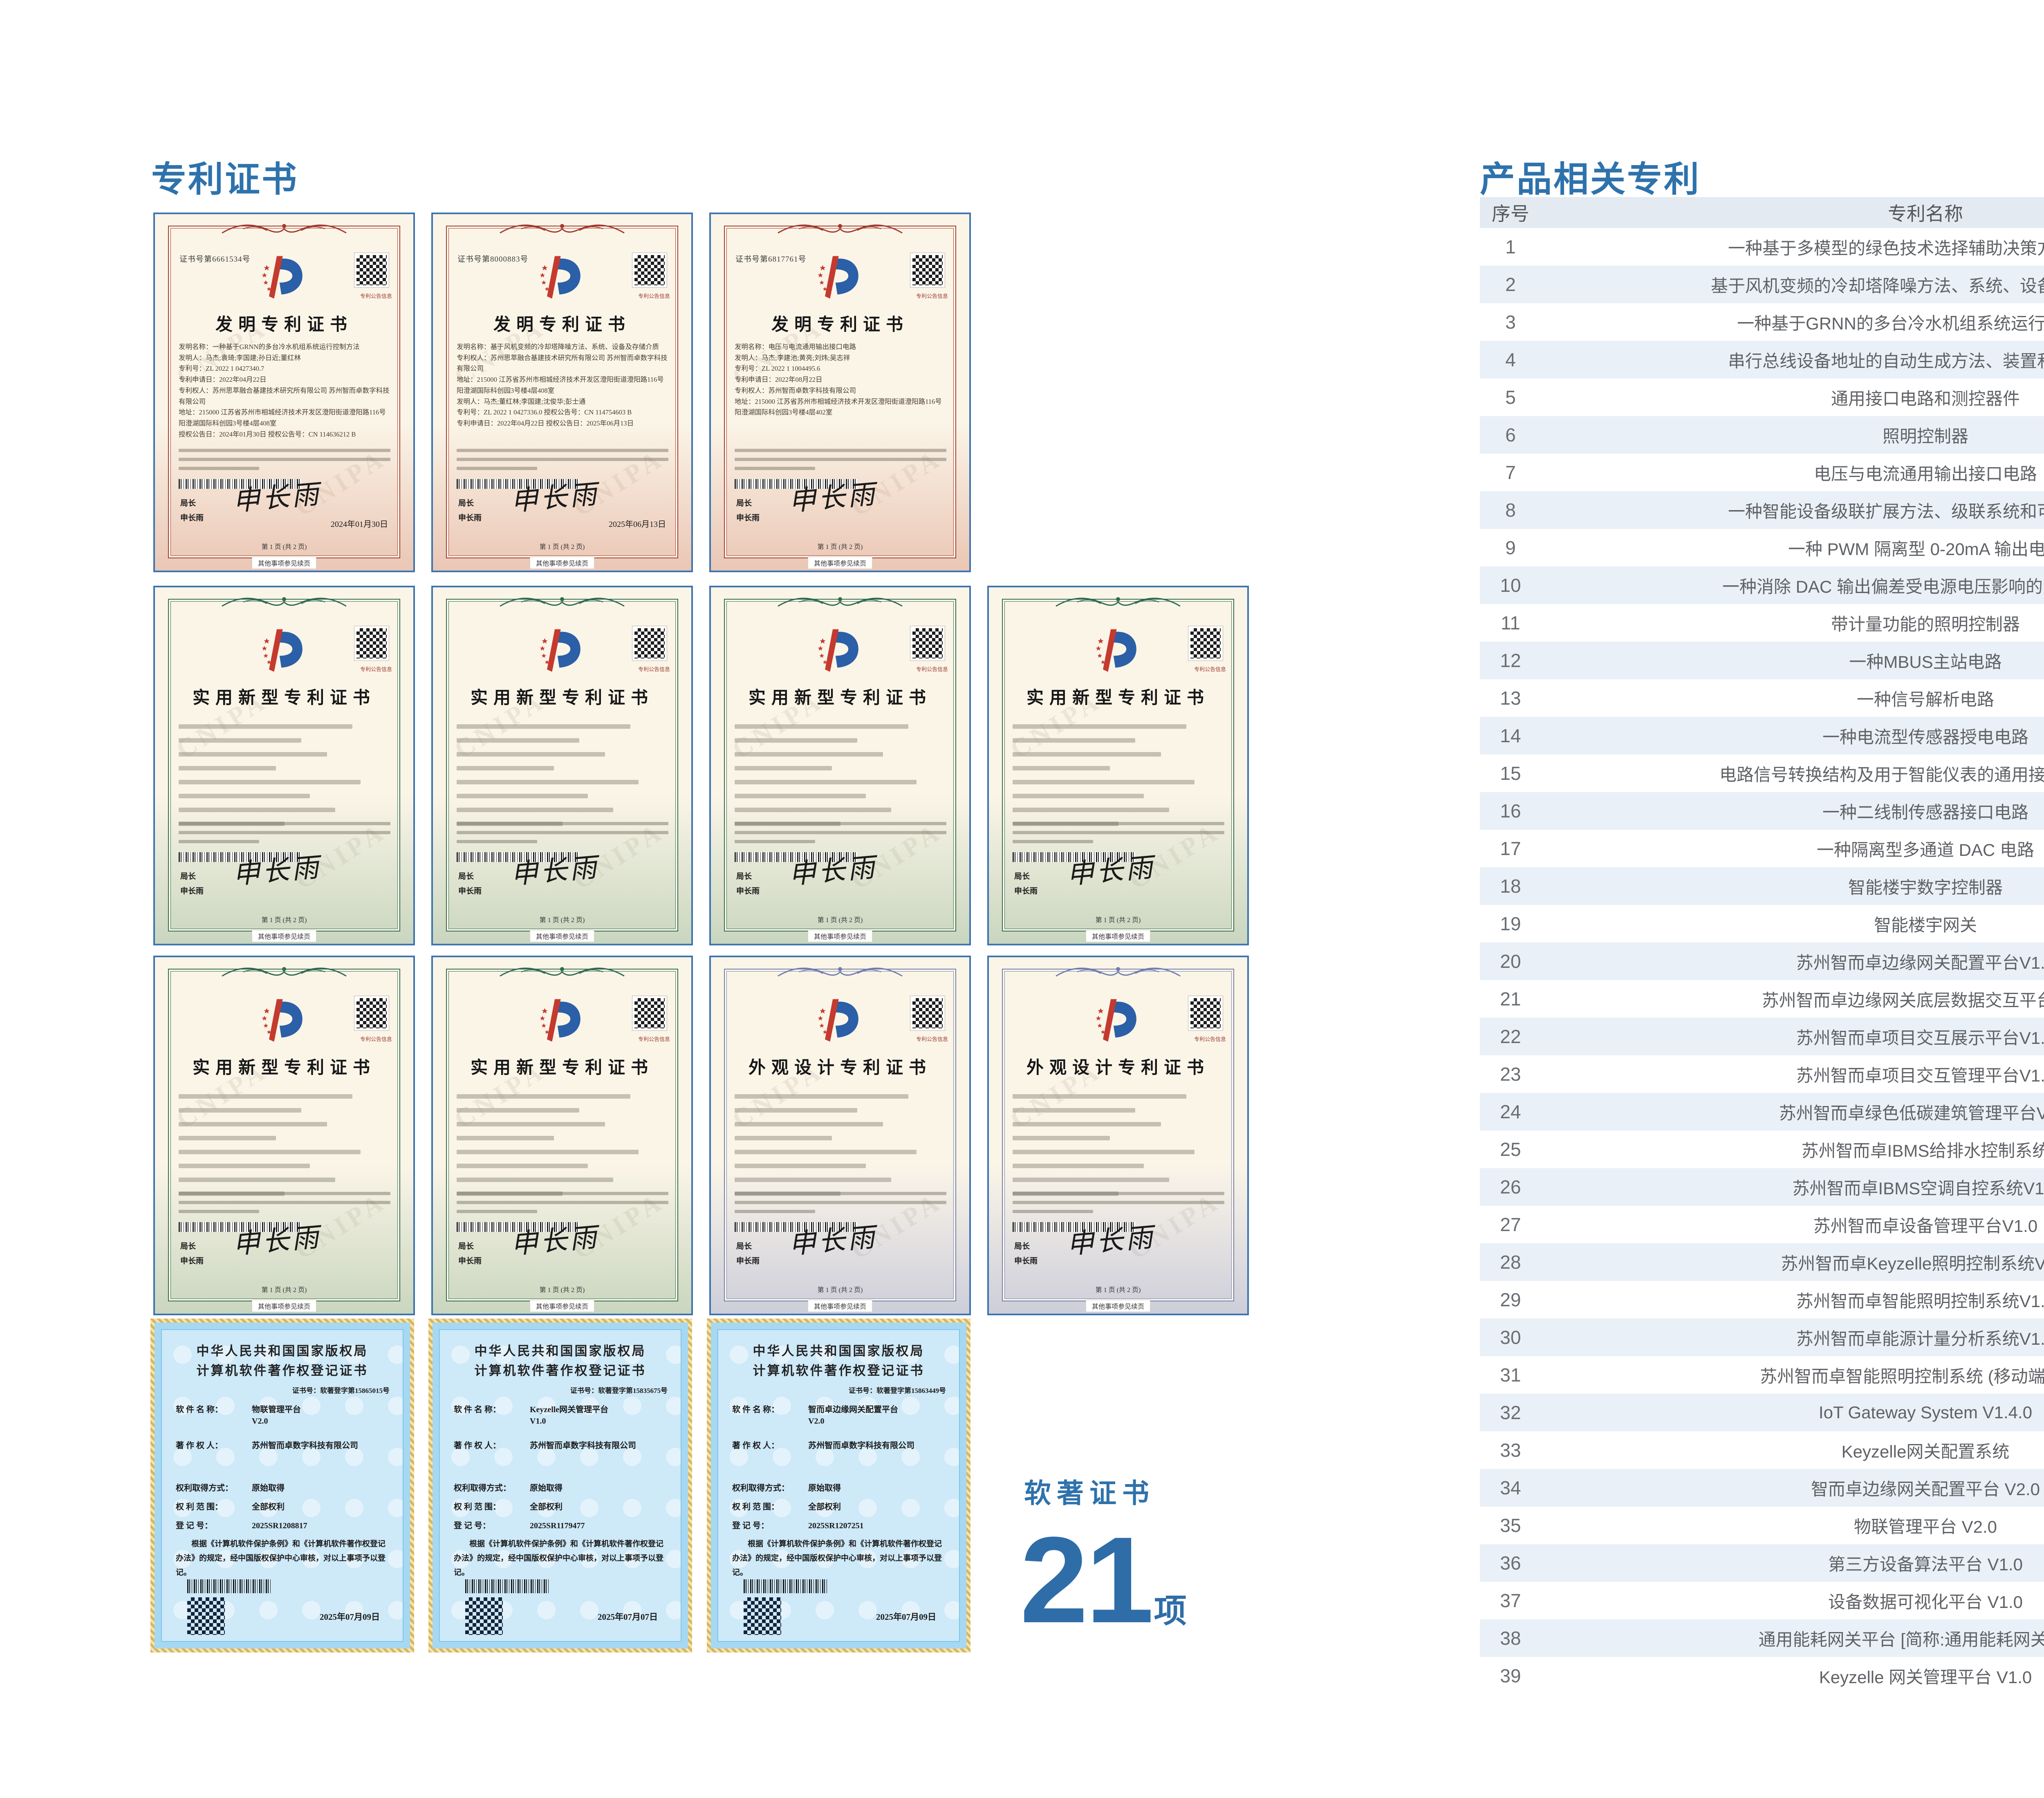 The image size is (2044, 1798). I want to click on field-value: V2.0, so click(260, 1421).